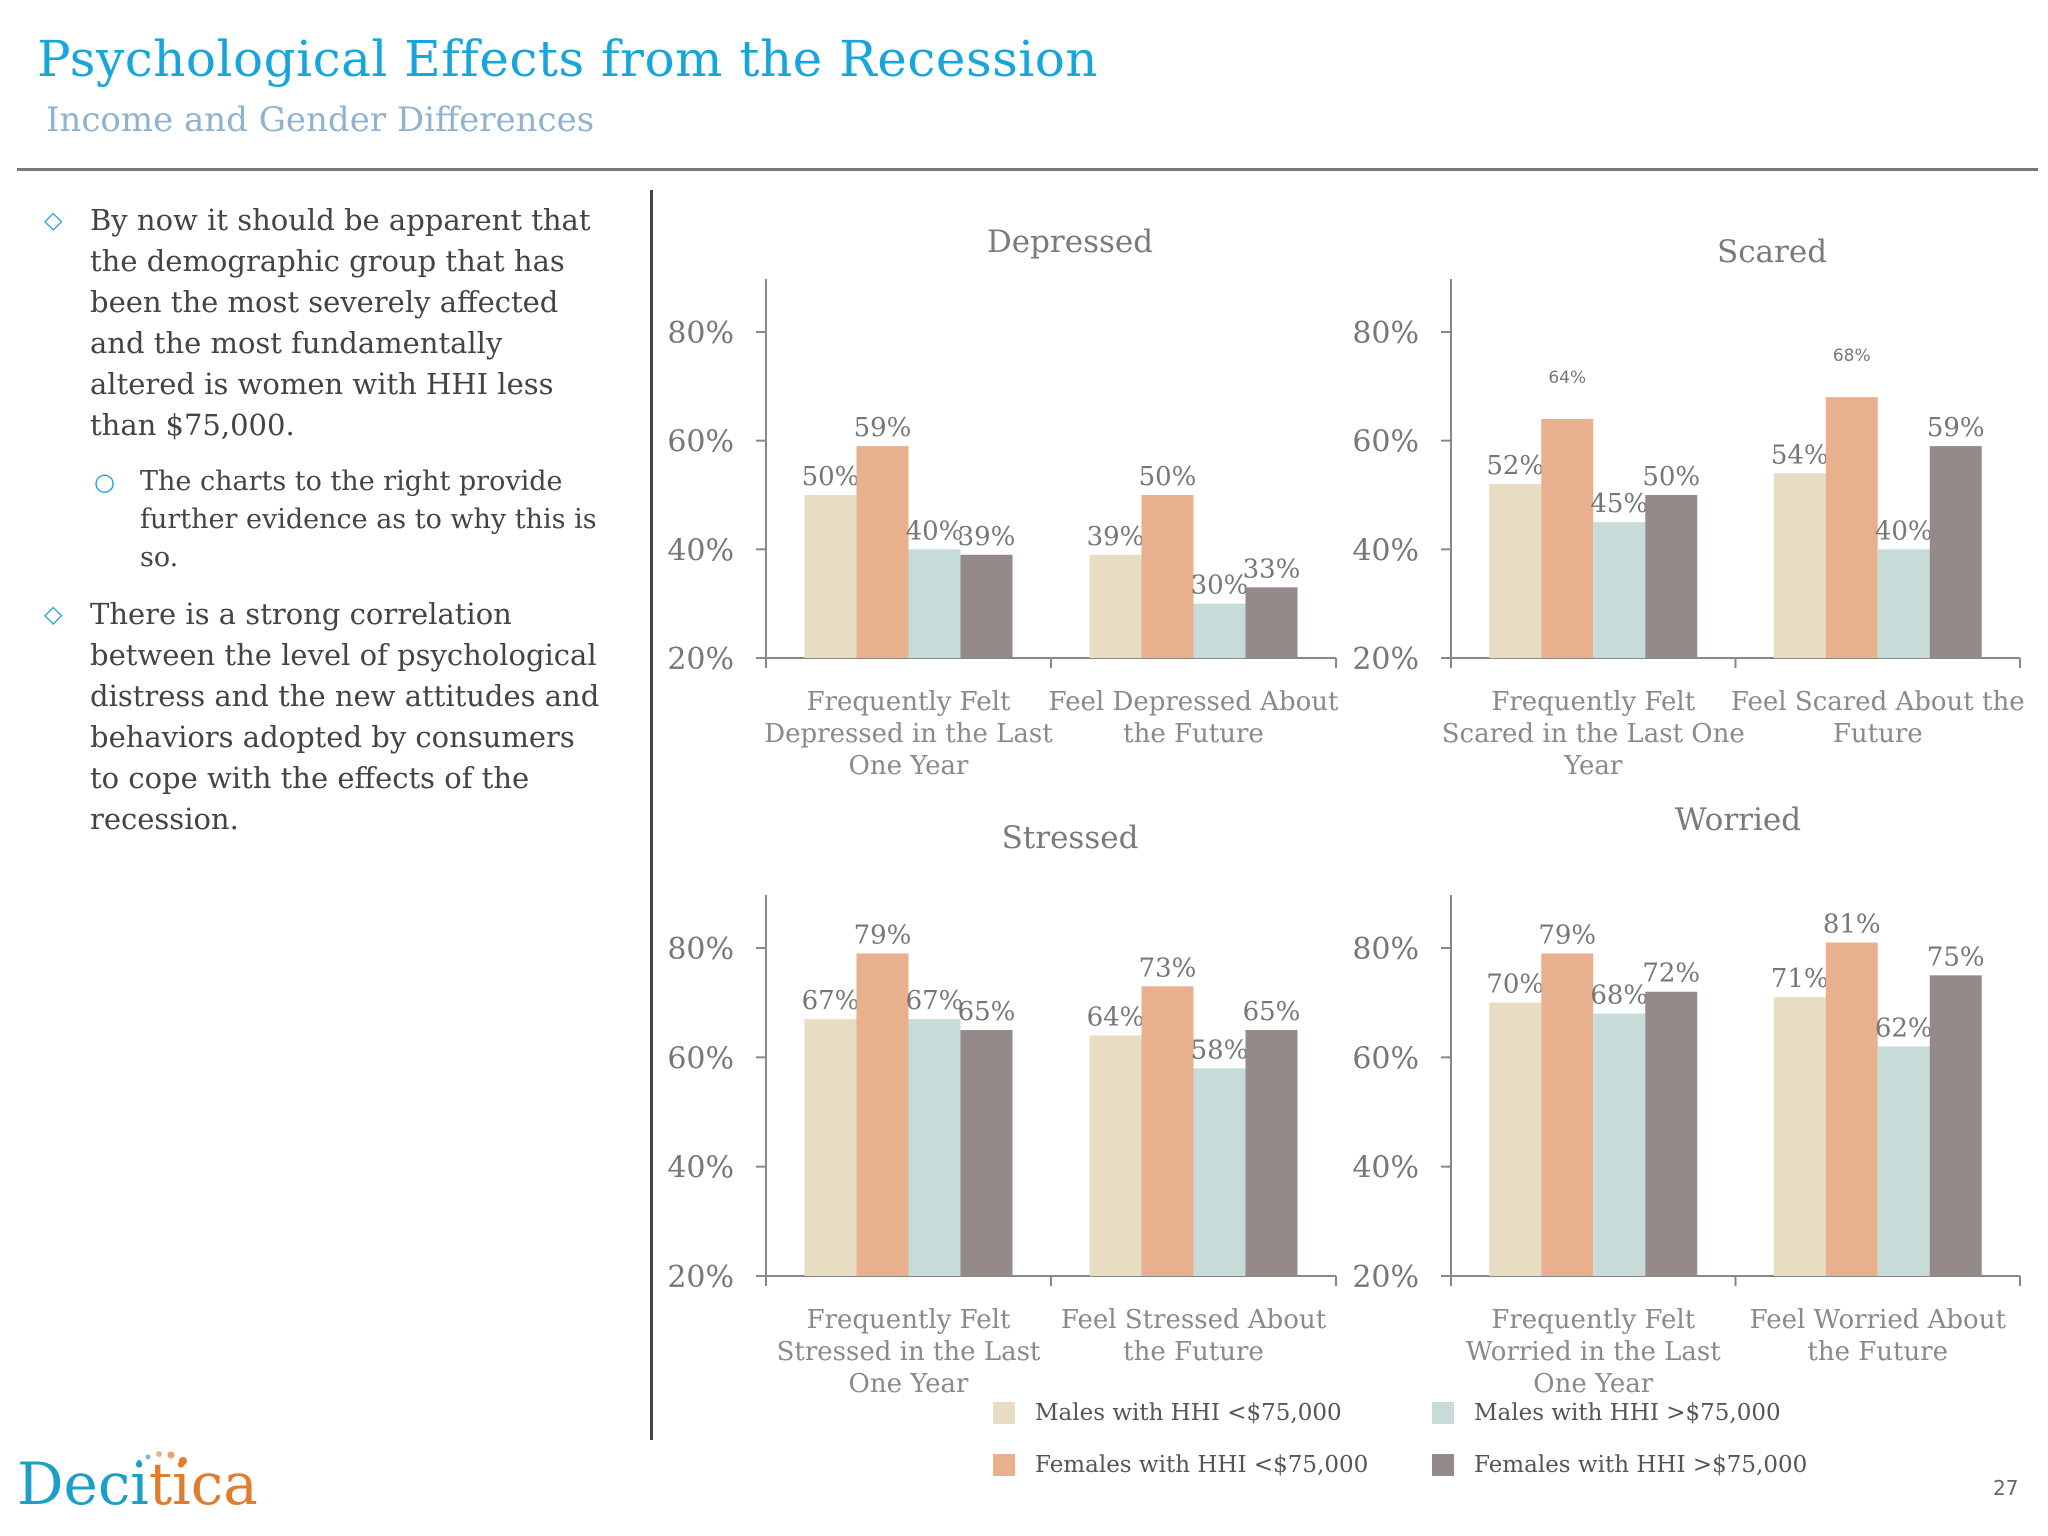  Describe the element at coordinates (1027, 169) in the screenshot. I see `header-divider` at that location.